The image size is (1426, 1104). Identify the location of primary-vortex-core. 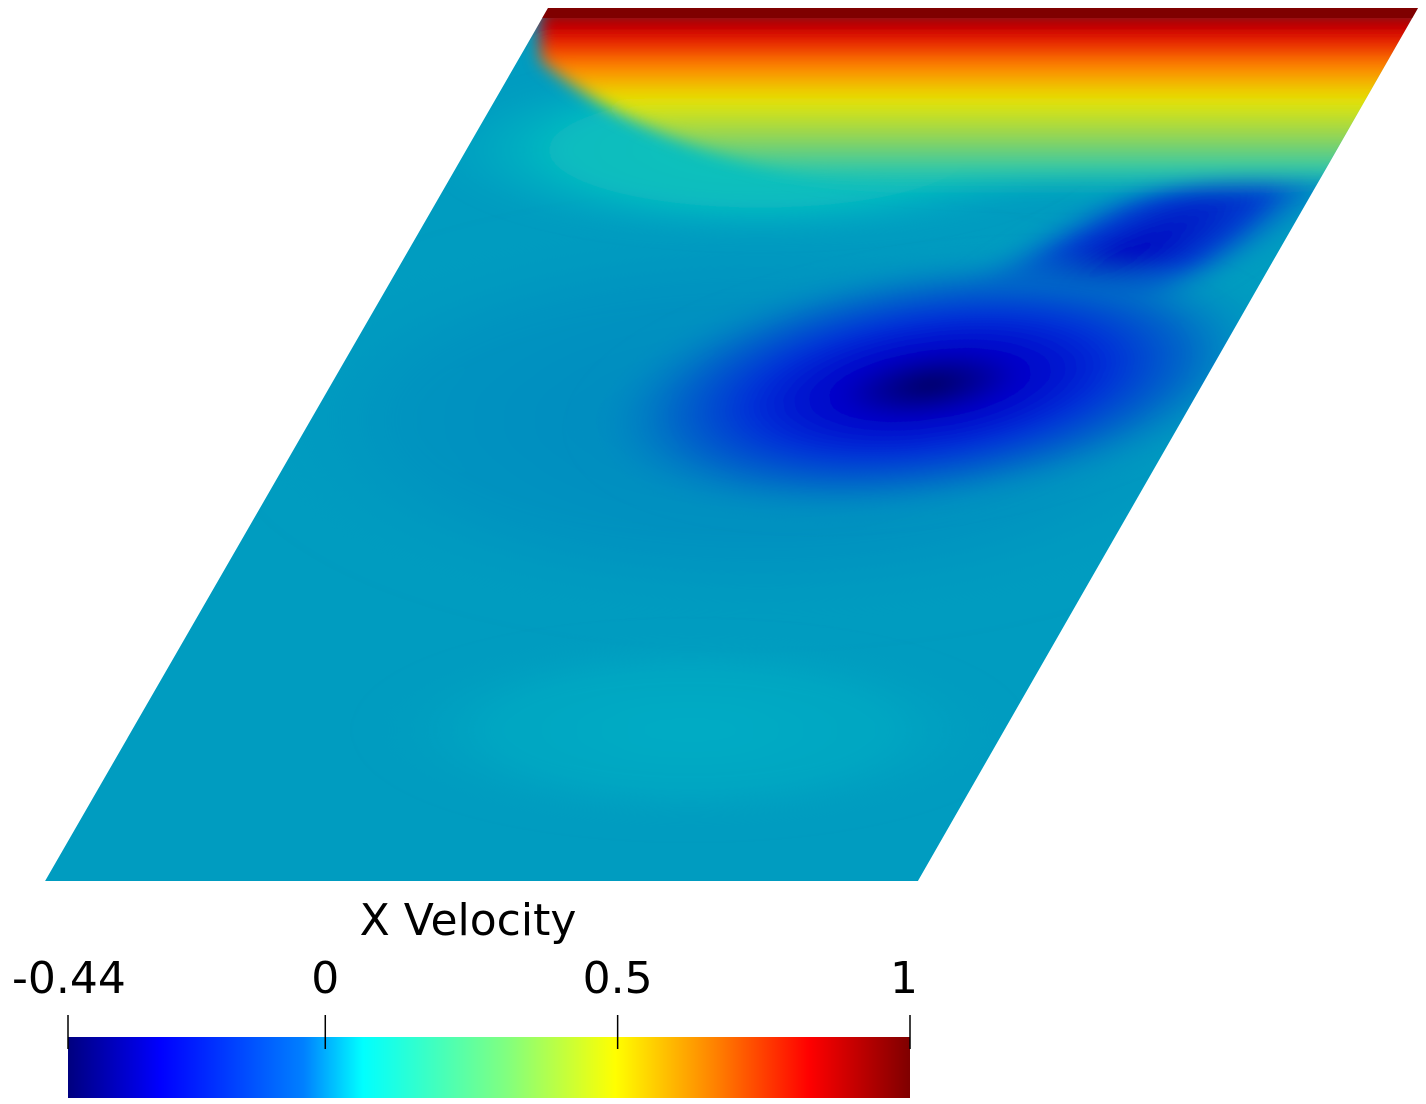
(930, 385).